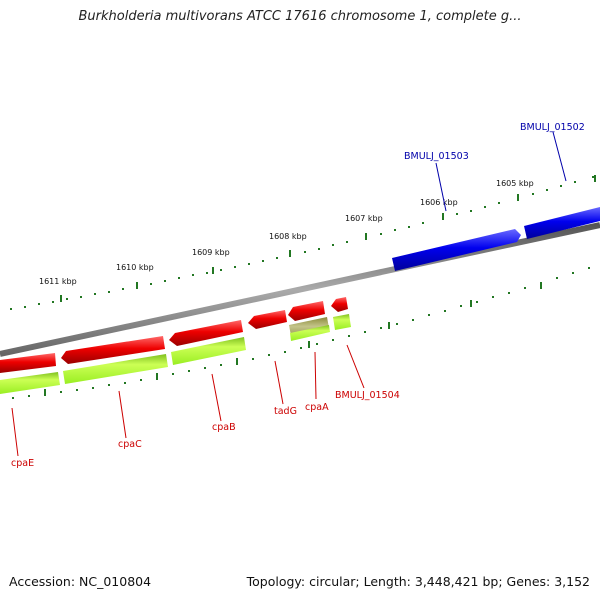 This screenshot has height=600, width=600. Describe the element at coordinates (267, 319) in the screenshot. I see `gene-arrow-tadG` at that location.